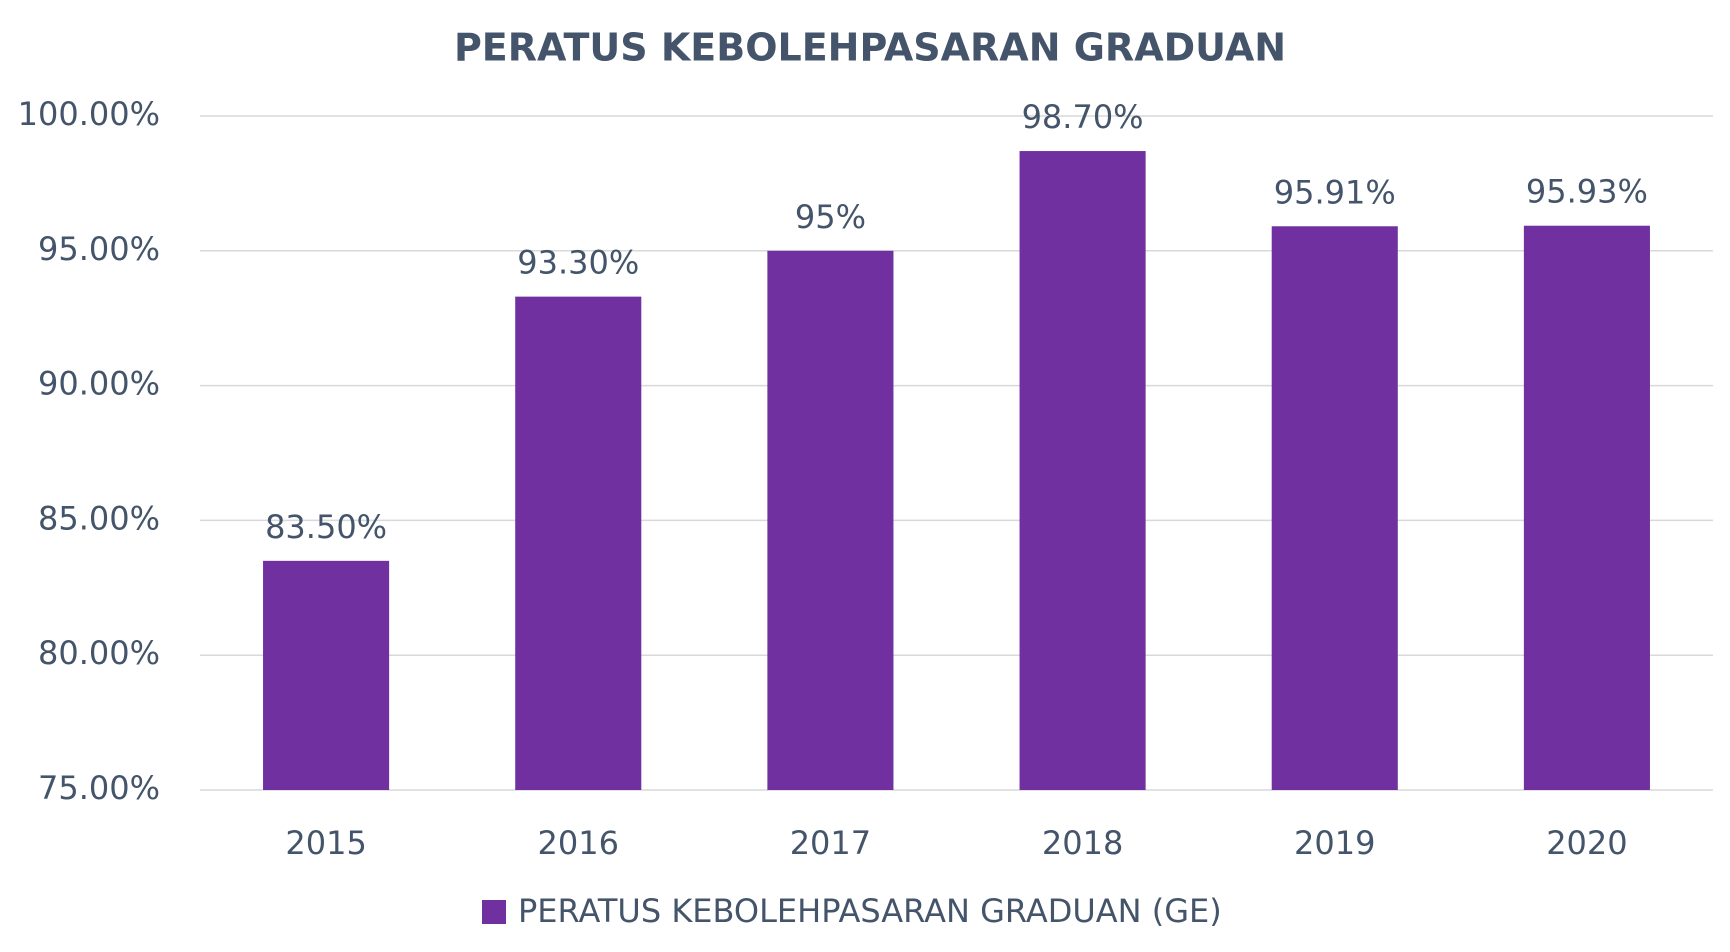 The width and height of the screenshot is (1730, 952). What do you see at coordinates (99, 653) in the screenshot?
I see `y-tick-label: 80.00%` at bounding box center [99, 653].